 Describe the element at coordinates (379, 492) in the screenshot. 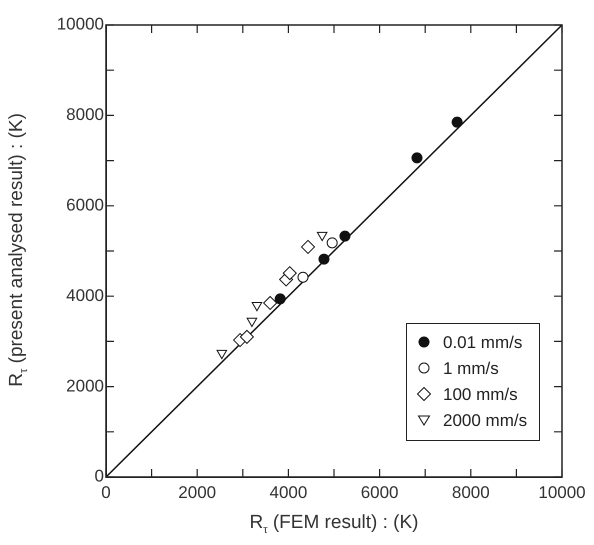

I see `x-tick-label: 6000` at that location.